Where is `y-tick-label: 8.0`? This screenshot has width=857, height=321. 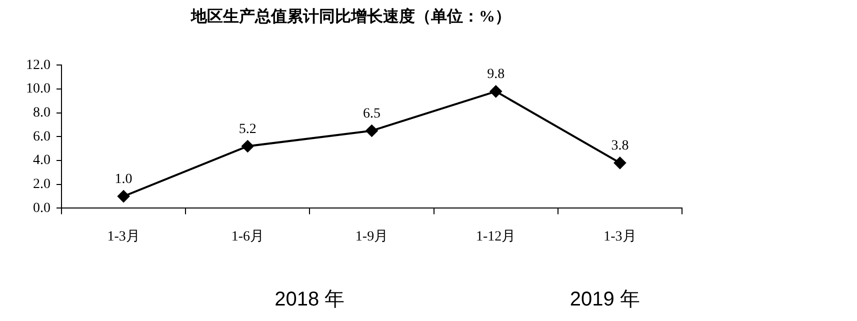 y-tick-label: 8.0 is located at coordinates (41, 113).